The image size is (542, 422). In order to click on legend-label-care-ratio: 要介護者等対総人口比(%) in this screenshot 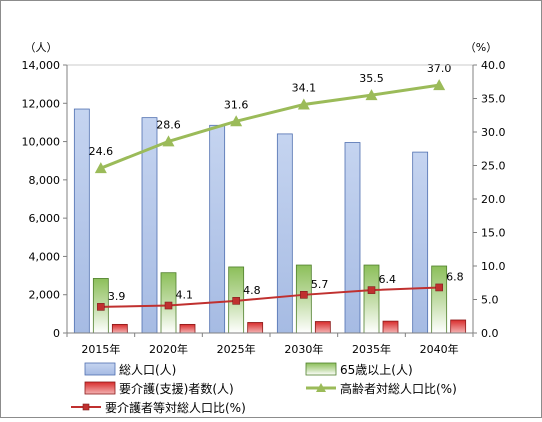, I will do `click(175, 407)`.